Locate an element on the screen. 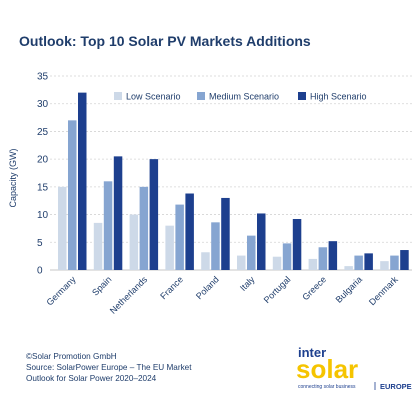 Image resolution: width=420 pixels, height=420 pixels. x-tick-label: France is located at coordinates (171, 287).